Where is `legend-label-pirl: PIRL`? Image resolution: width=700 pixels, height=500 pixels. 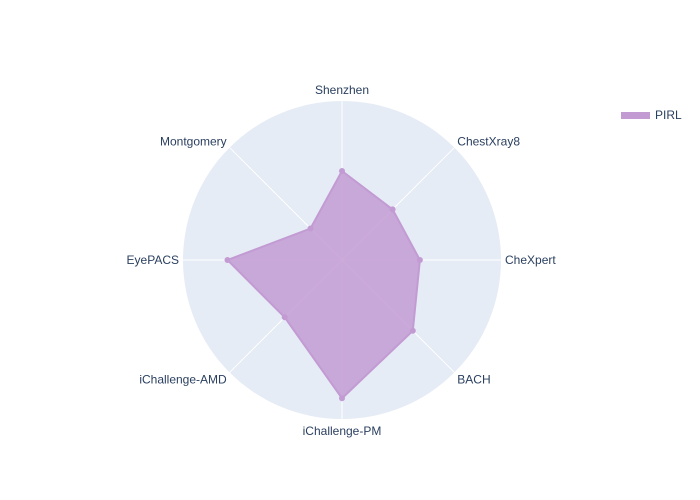
legend-label-pirl: PIRL is located at coordinates (668, 115).